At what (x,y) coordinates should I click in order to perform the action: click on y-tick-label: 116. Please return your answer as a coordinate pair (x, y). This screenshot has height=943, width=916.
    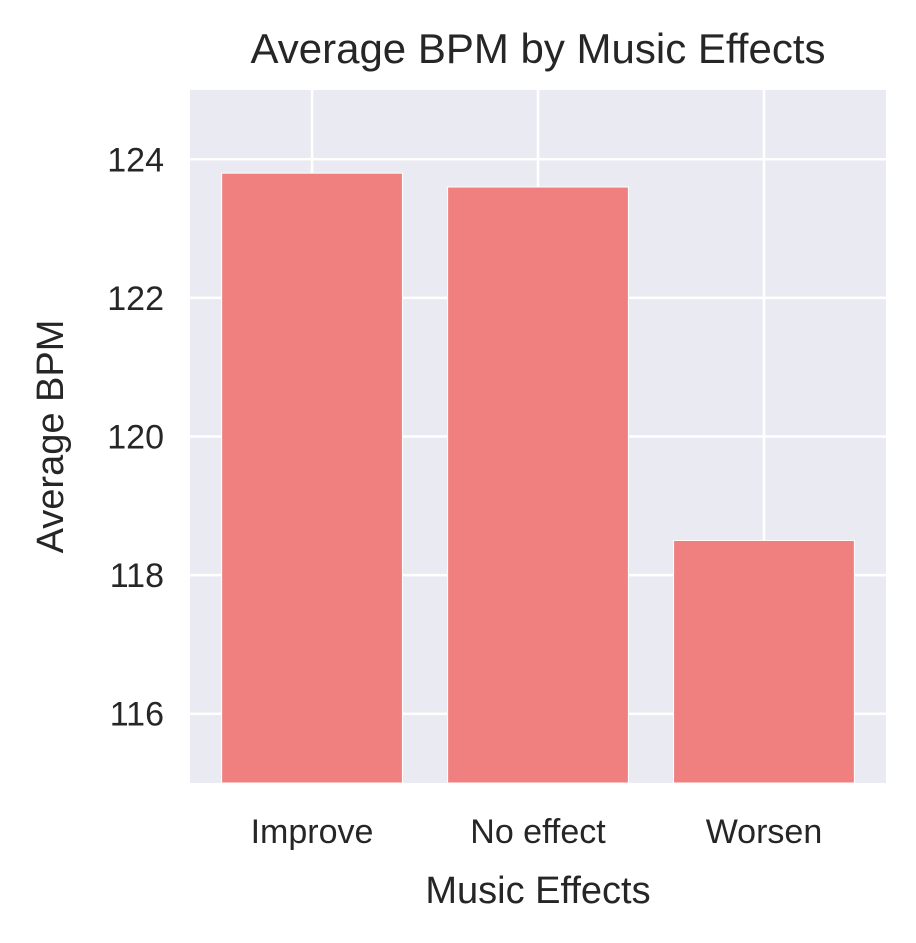
    Looking at the image, I should click on (137, 715).